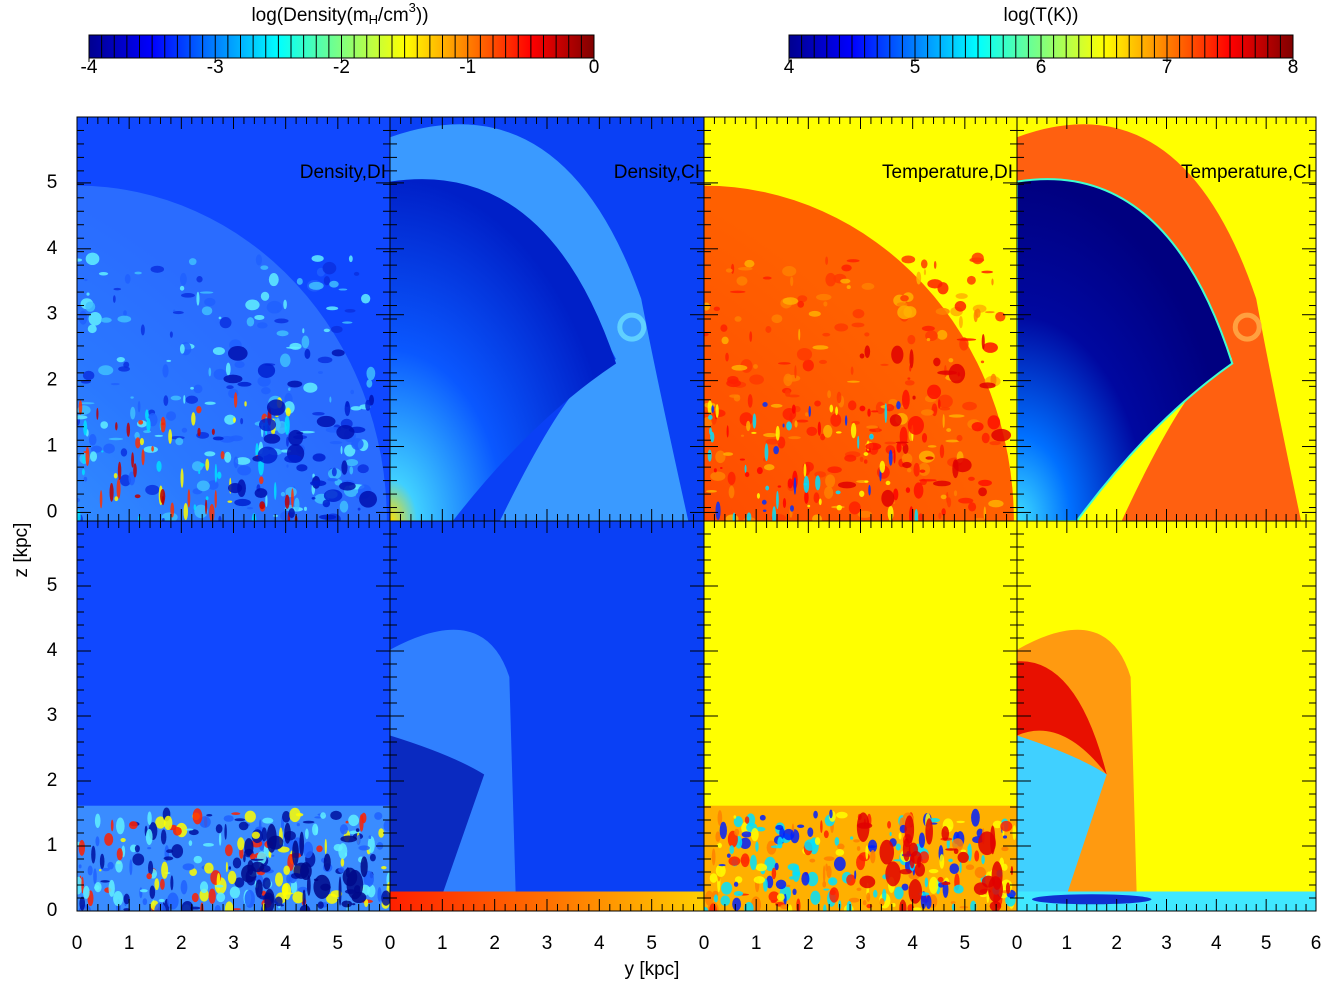  What do you see at coordinates (343, 172) in the screenshot?
I see `panel-label: Density,DI` at bounding box center [343, 172].